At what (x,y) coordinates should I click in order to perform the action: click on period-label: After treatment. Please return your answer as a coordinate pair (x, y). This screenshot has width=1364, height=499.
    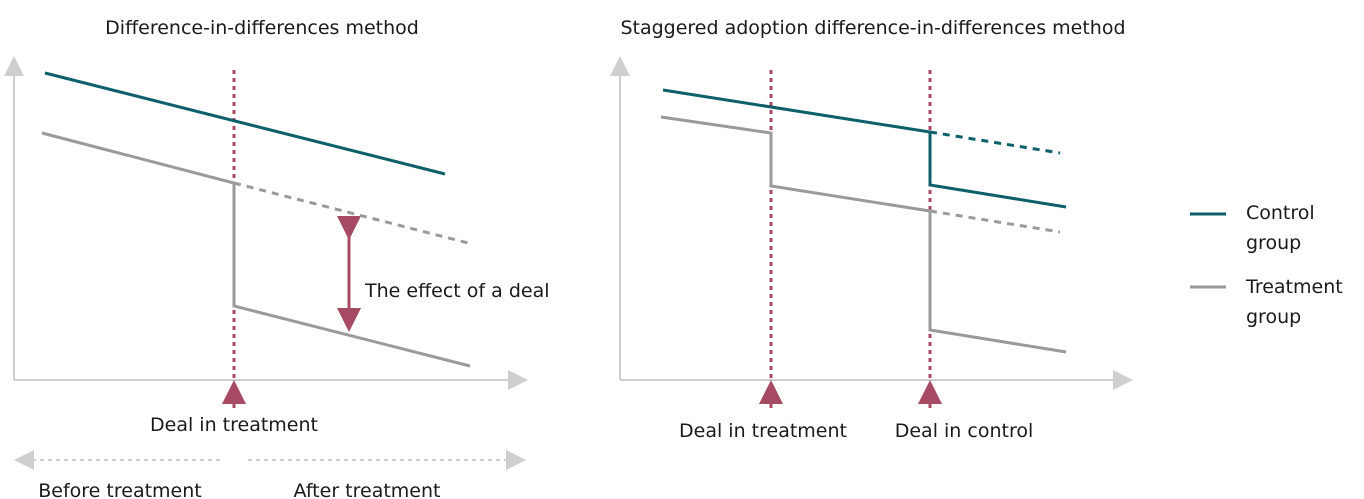
    Looking at the image, I should click on (367, 489).